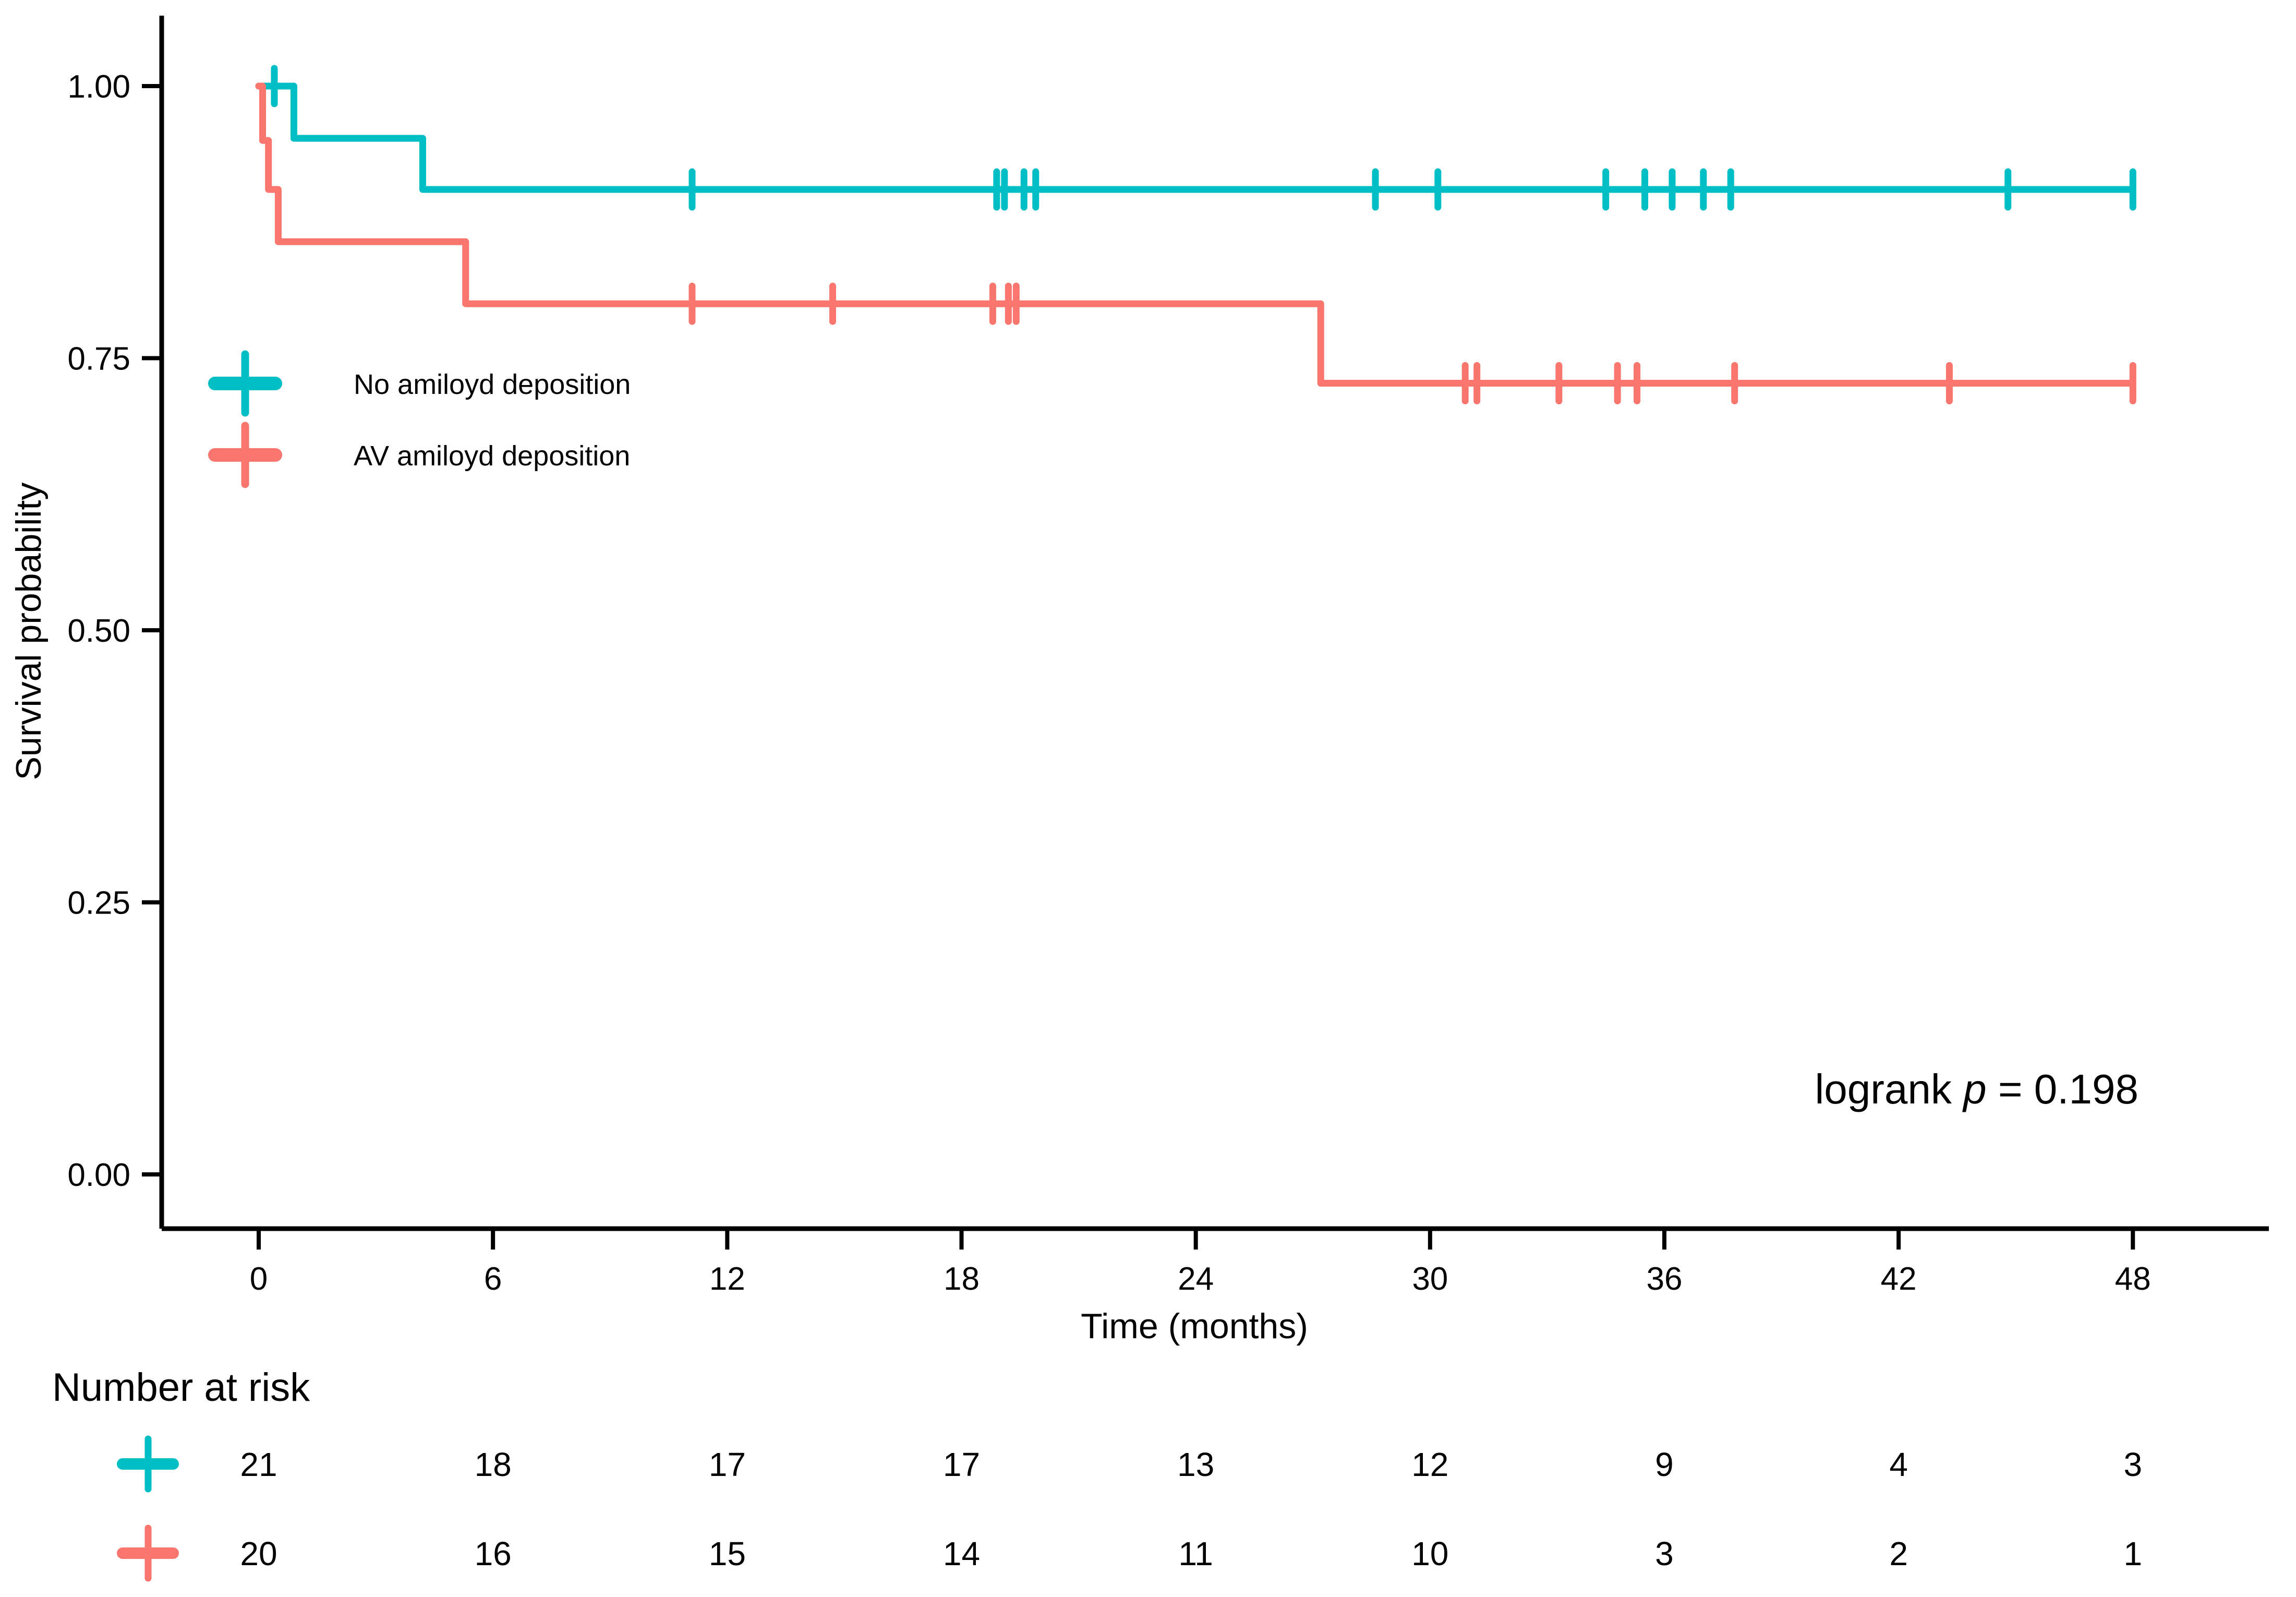  Describe the element at coordinates (1195, 1464) in the screenshot. I see `risk-count: 13` at that location.